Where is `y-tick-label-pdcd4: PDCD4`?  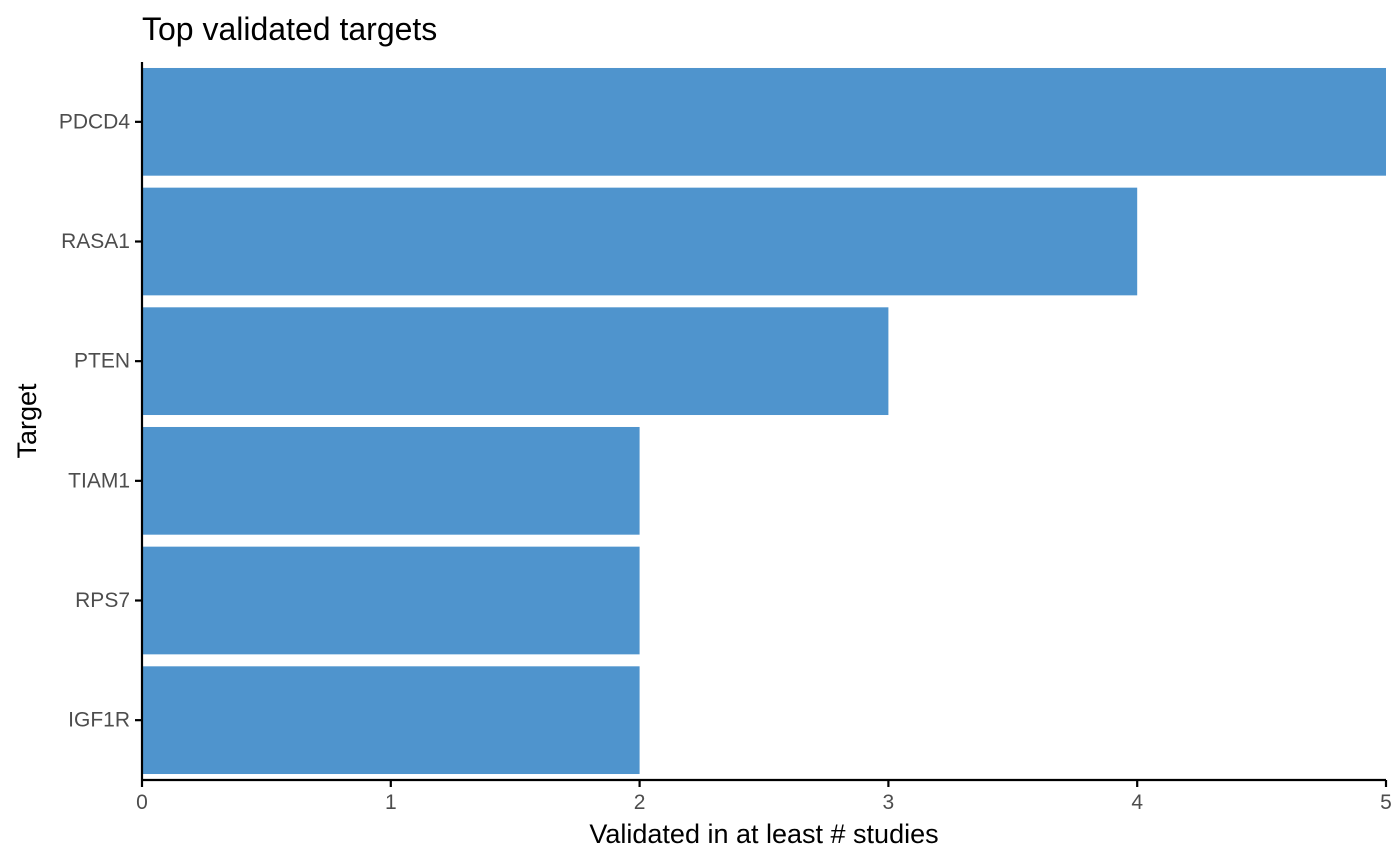
y-tick-label-pdcd4: PDCD4 is located at coordinates (95, 121).